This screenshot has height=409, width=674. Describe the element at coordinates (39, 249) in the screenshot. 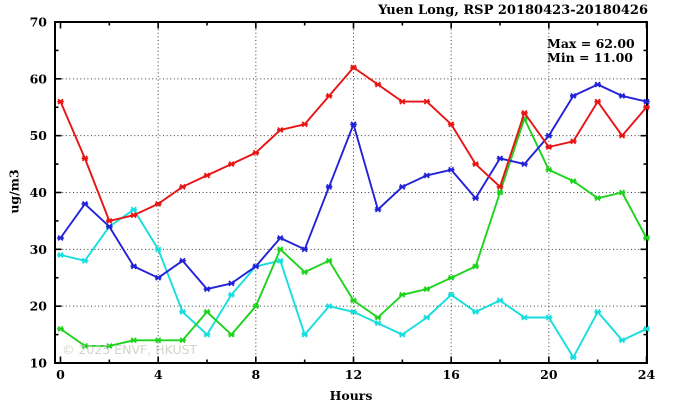

I see `y-tick-label: 30` at that location.